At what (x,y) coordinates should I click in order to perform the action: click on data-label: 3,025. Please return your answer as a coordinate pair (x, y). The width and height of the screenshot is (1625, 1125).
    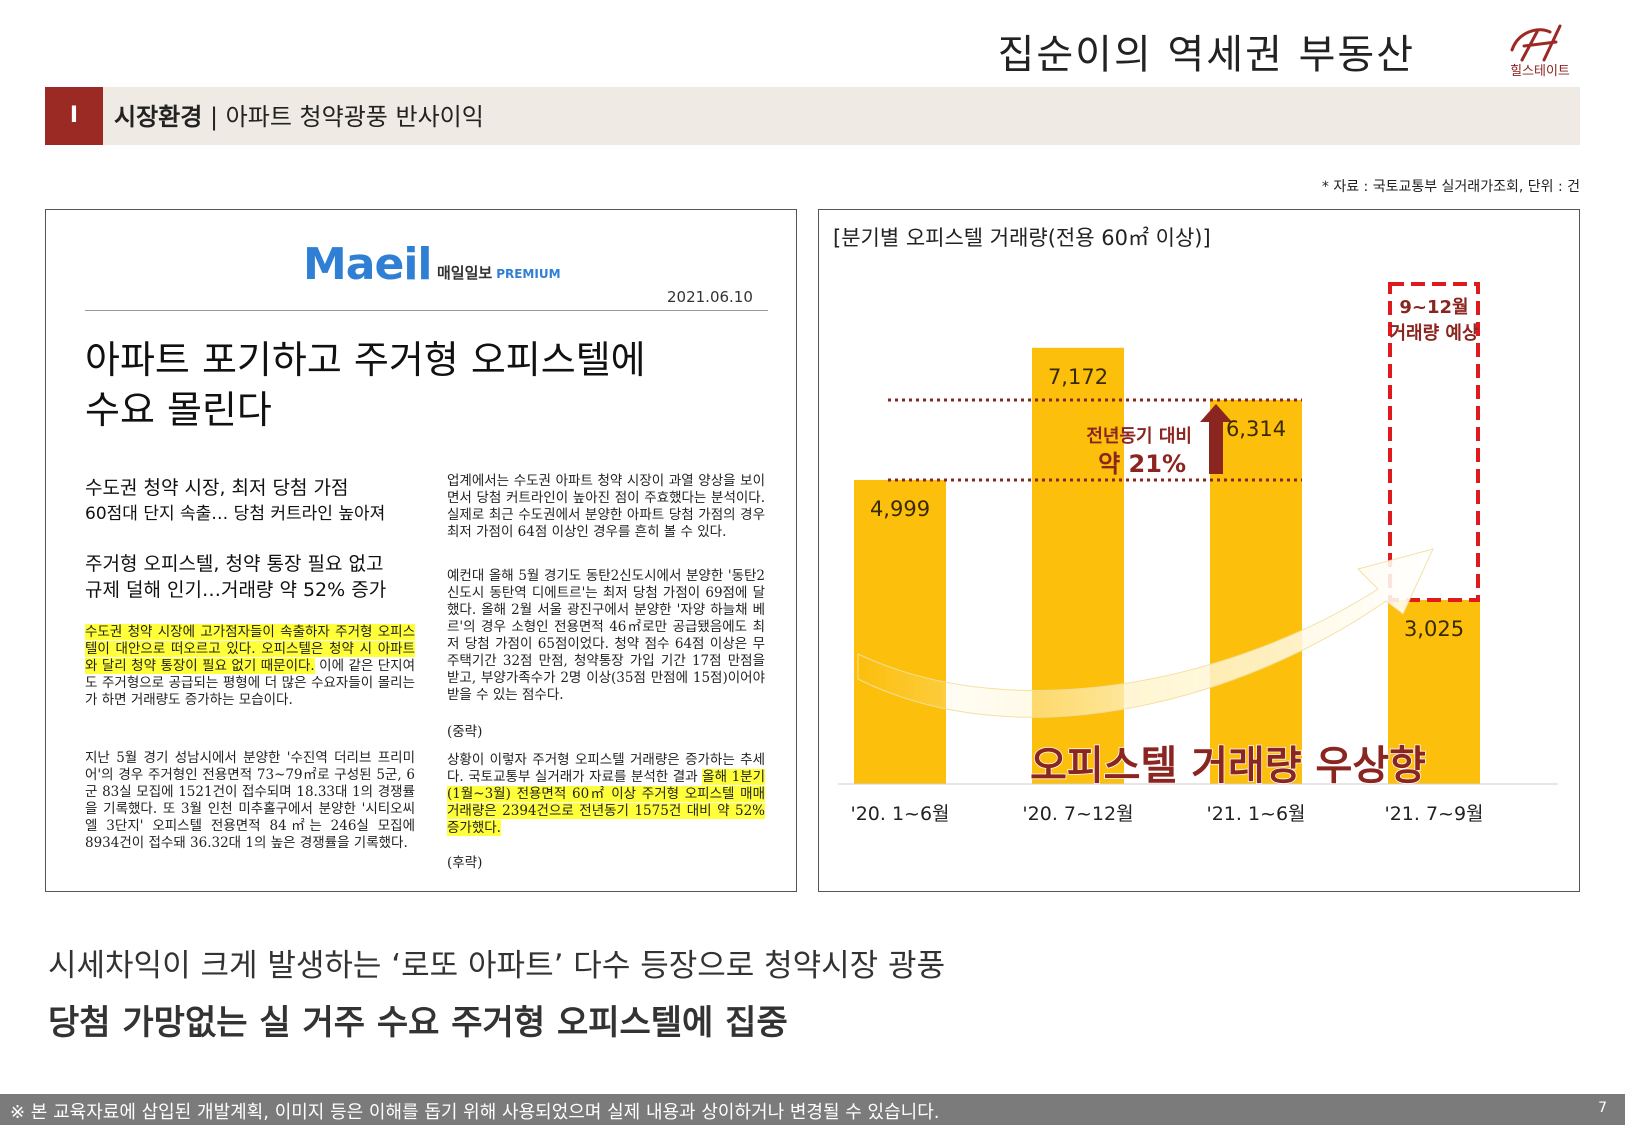
    Looking at the image, I should click on (1434, 629).